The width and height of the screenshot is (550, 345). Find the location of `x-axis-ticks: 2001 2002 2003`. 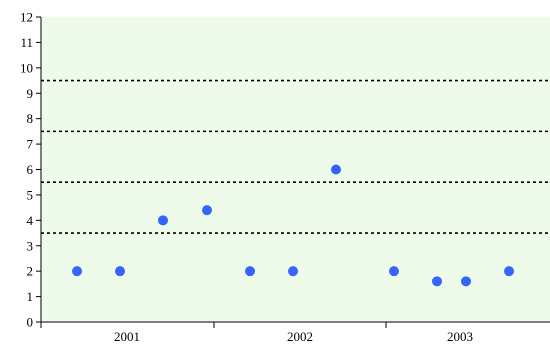

x-axis-ticks: 2001 2002 2003 is located at coordinates (256, 333).